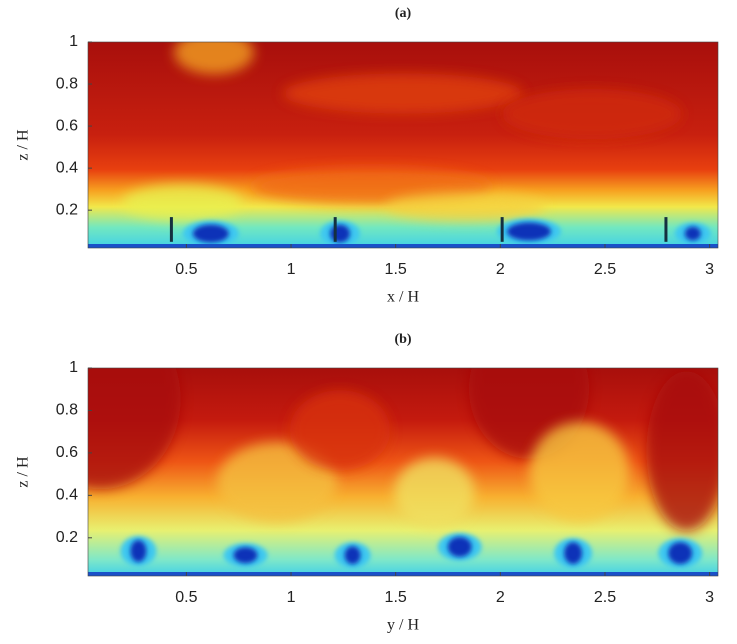 The width and height of the screenshot is (737, 644). What do you see at coordinates (402, 339) in the screenshot?
I see `panel-title: (b)` at bounding box center [402, 339].